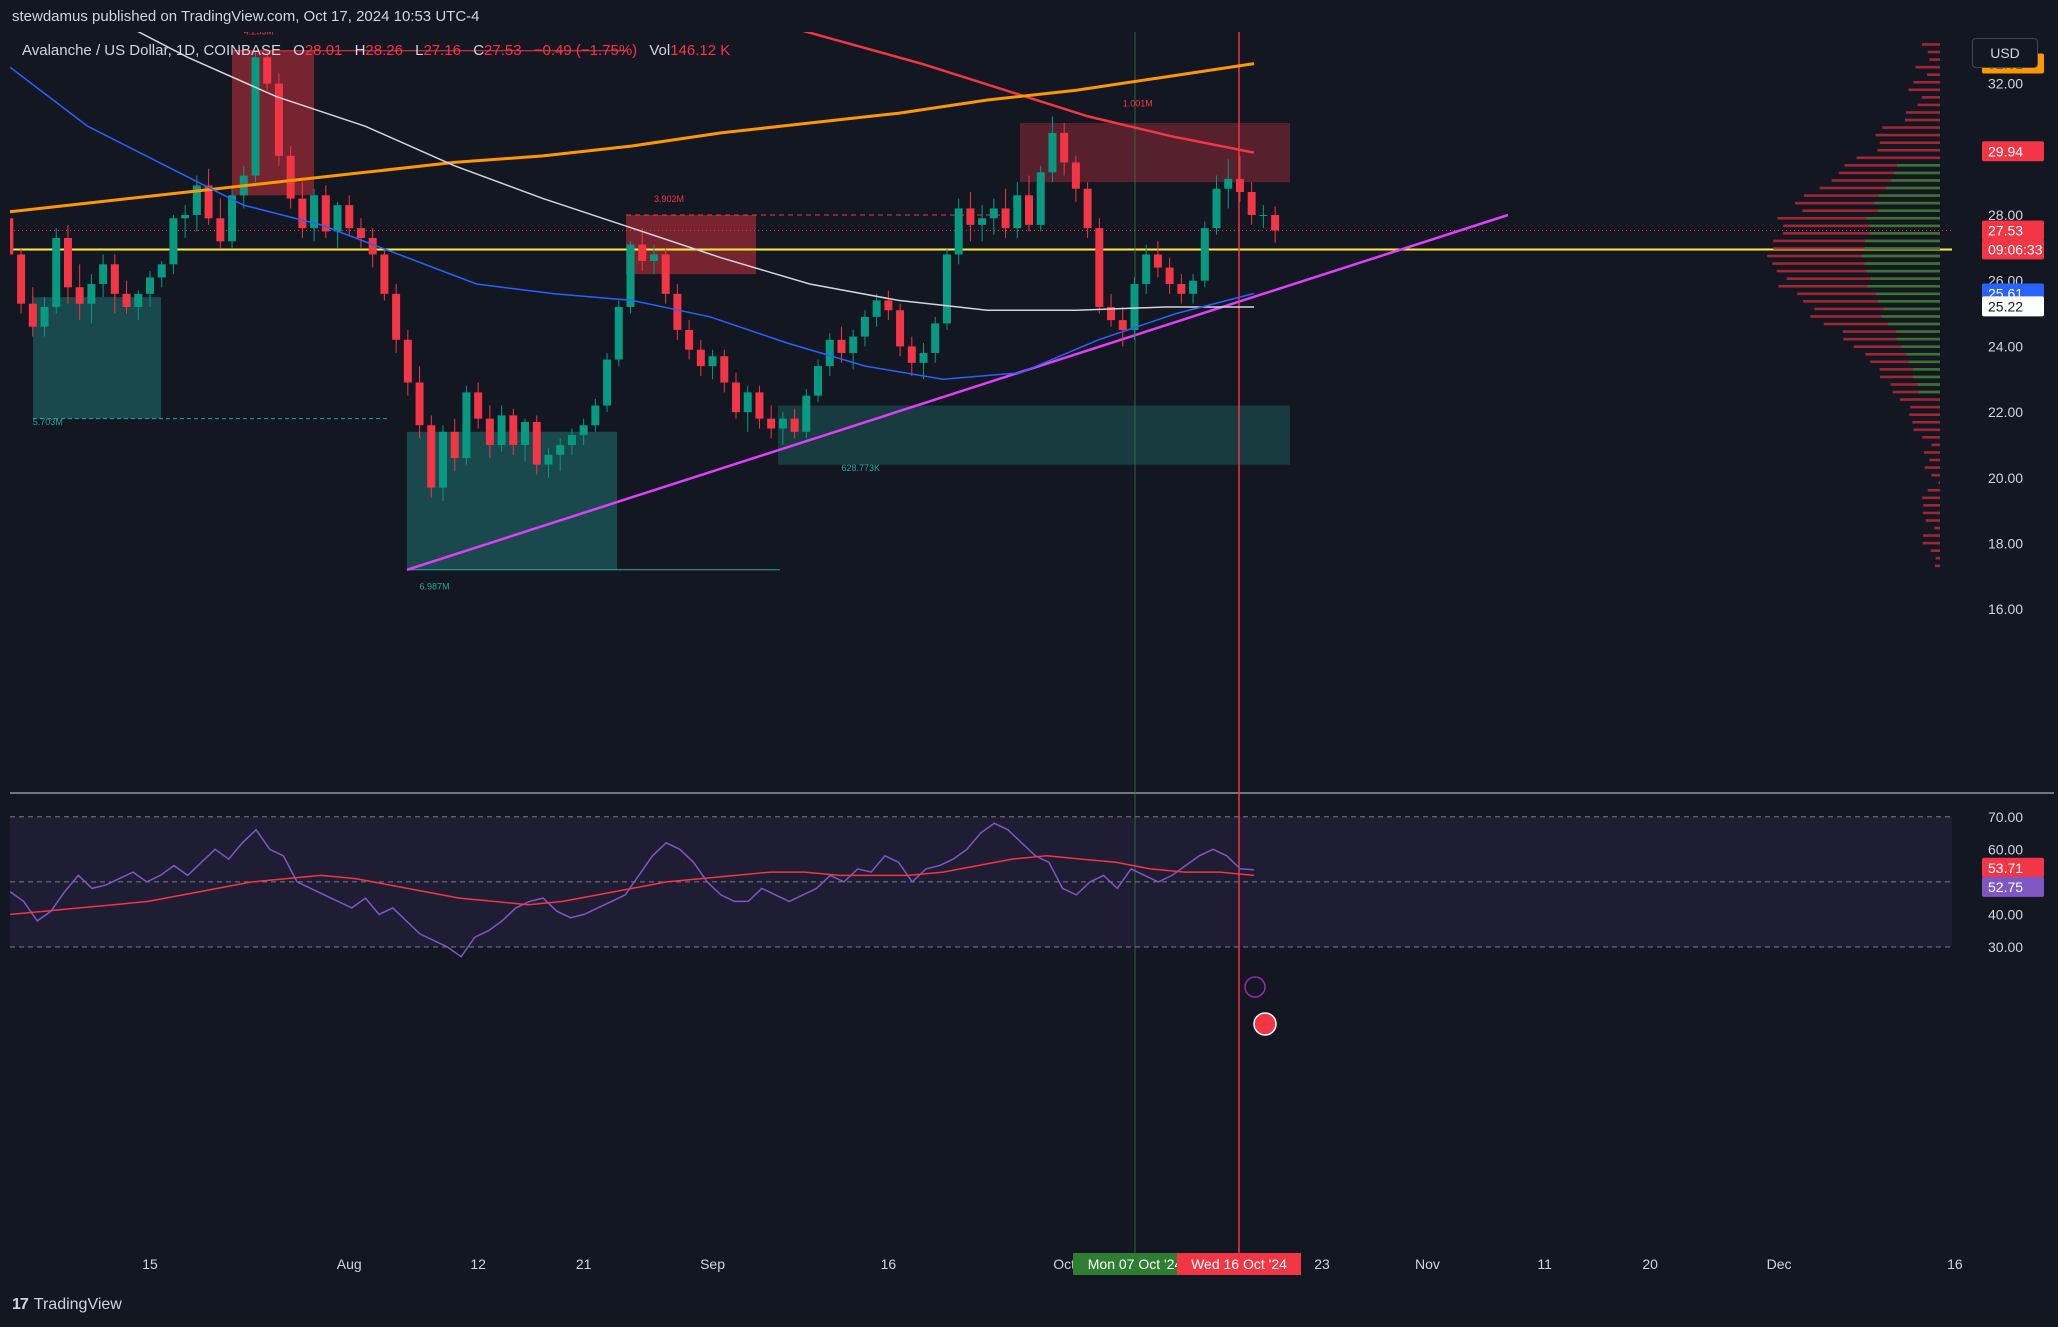 This screenshot has width=2058, height=1327. What do you see at coordinates (1650, 1264) in the screenshot?
I see `time-tick-label: 20` at bounding box center [1650, 1264].